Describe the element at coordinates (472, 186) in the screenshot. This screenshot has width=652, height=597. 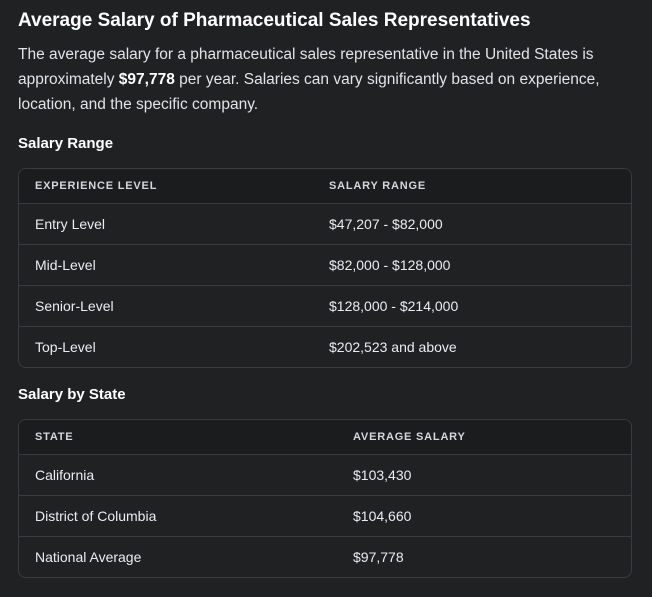
I see `column-header-salary-range: SALARY RANGE` at that location.